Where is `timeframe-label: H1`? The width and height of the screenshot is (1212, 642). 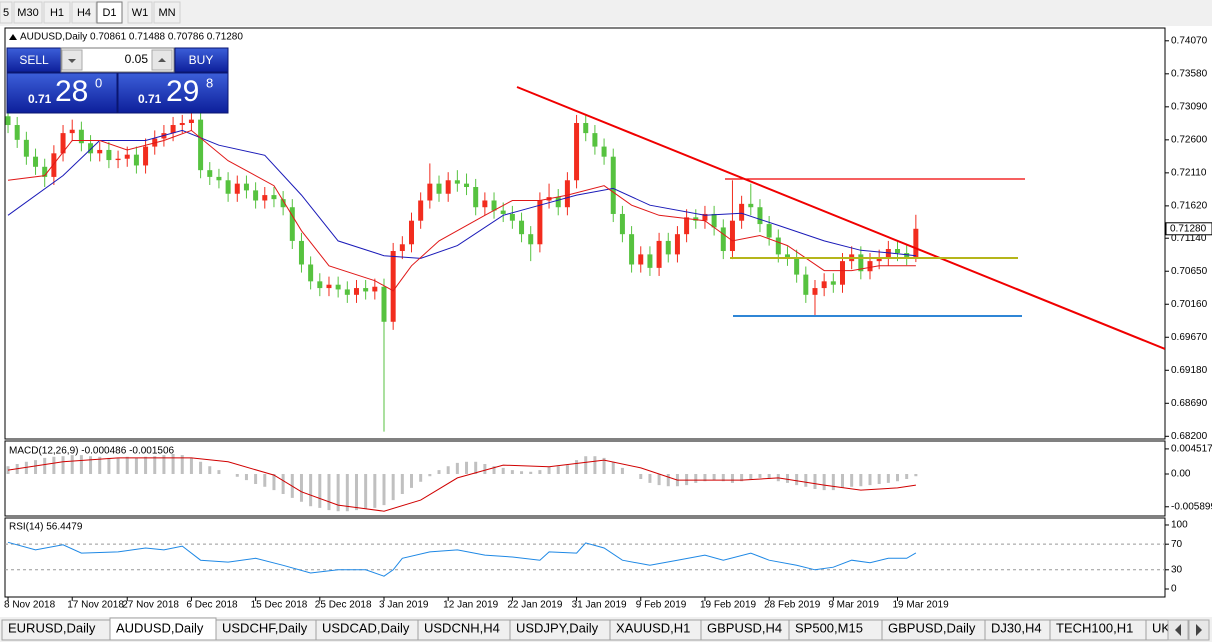 timeframe-label: H1 is located at coordinates (57, 13).